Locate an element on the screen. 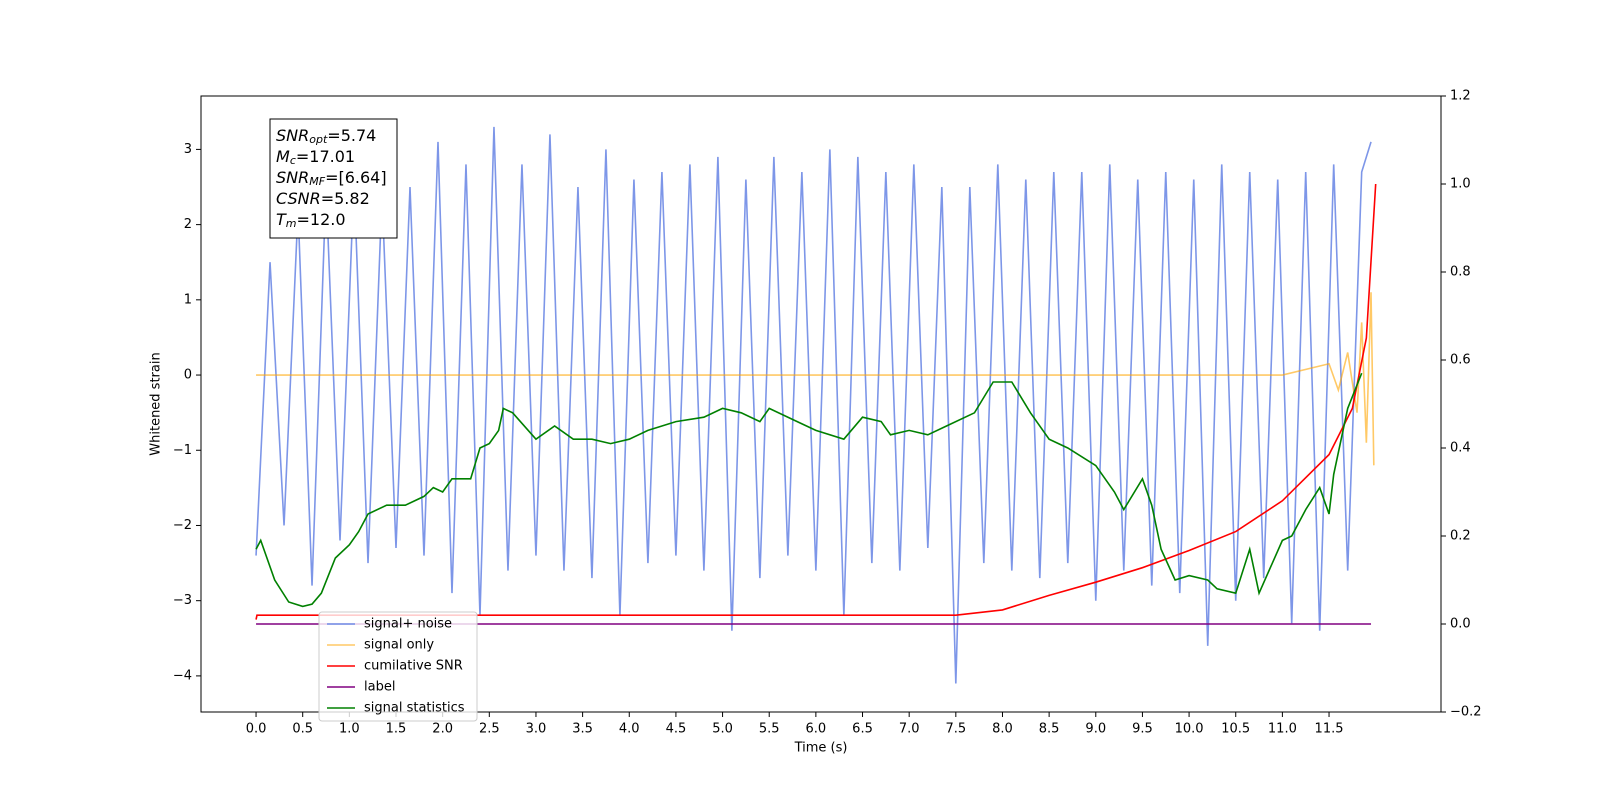 The image size is (1600, 804). annotation-text: =[6.64] is located at coordinates (356, 177).